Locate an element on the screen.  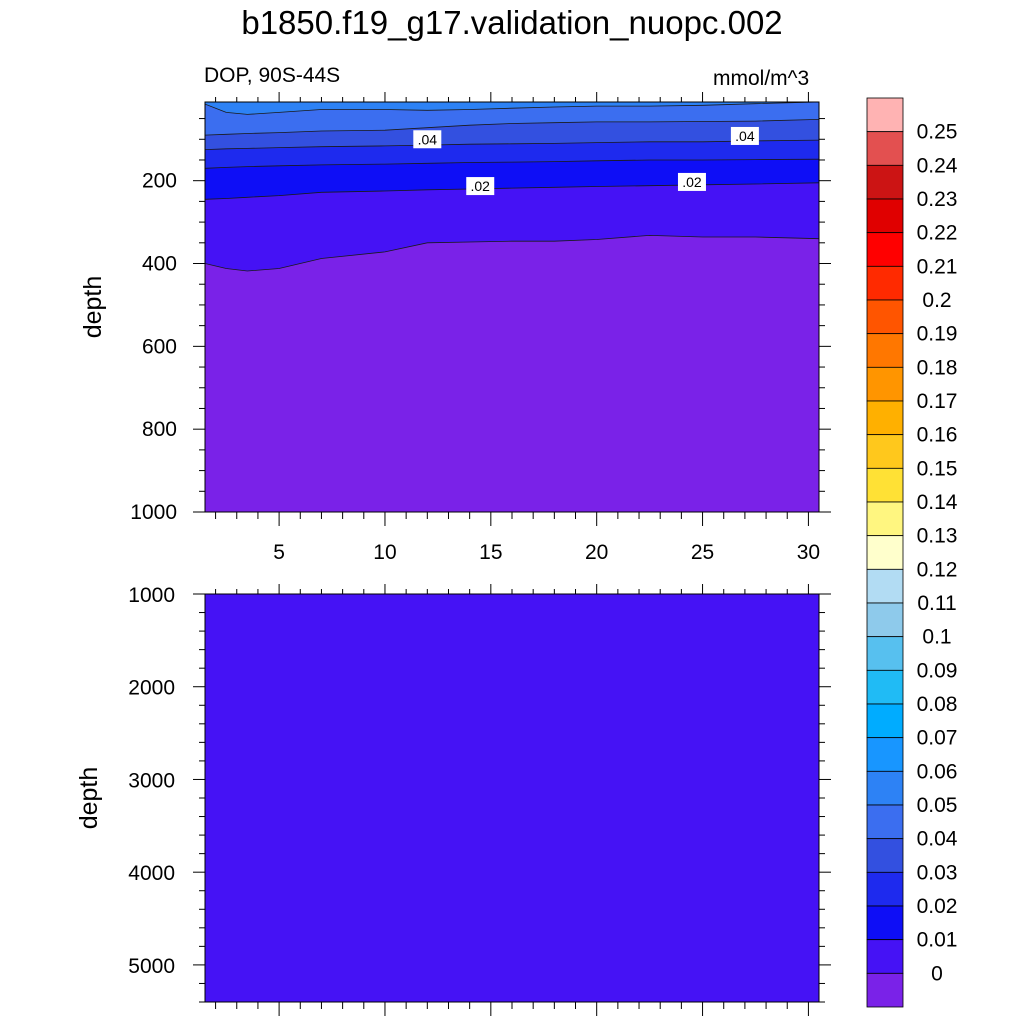
colorbar-label: 0.24 is located at coordinates (937, 165).